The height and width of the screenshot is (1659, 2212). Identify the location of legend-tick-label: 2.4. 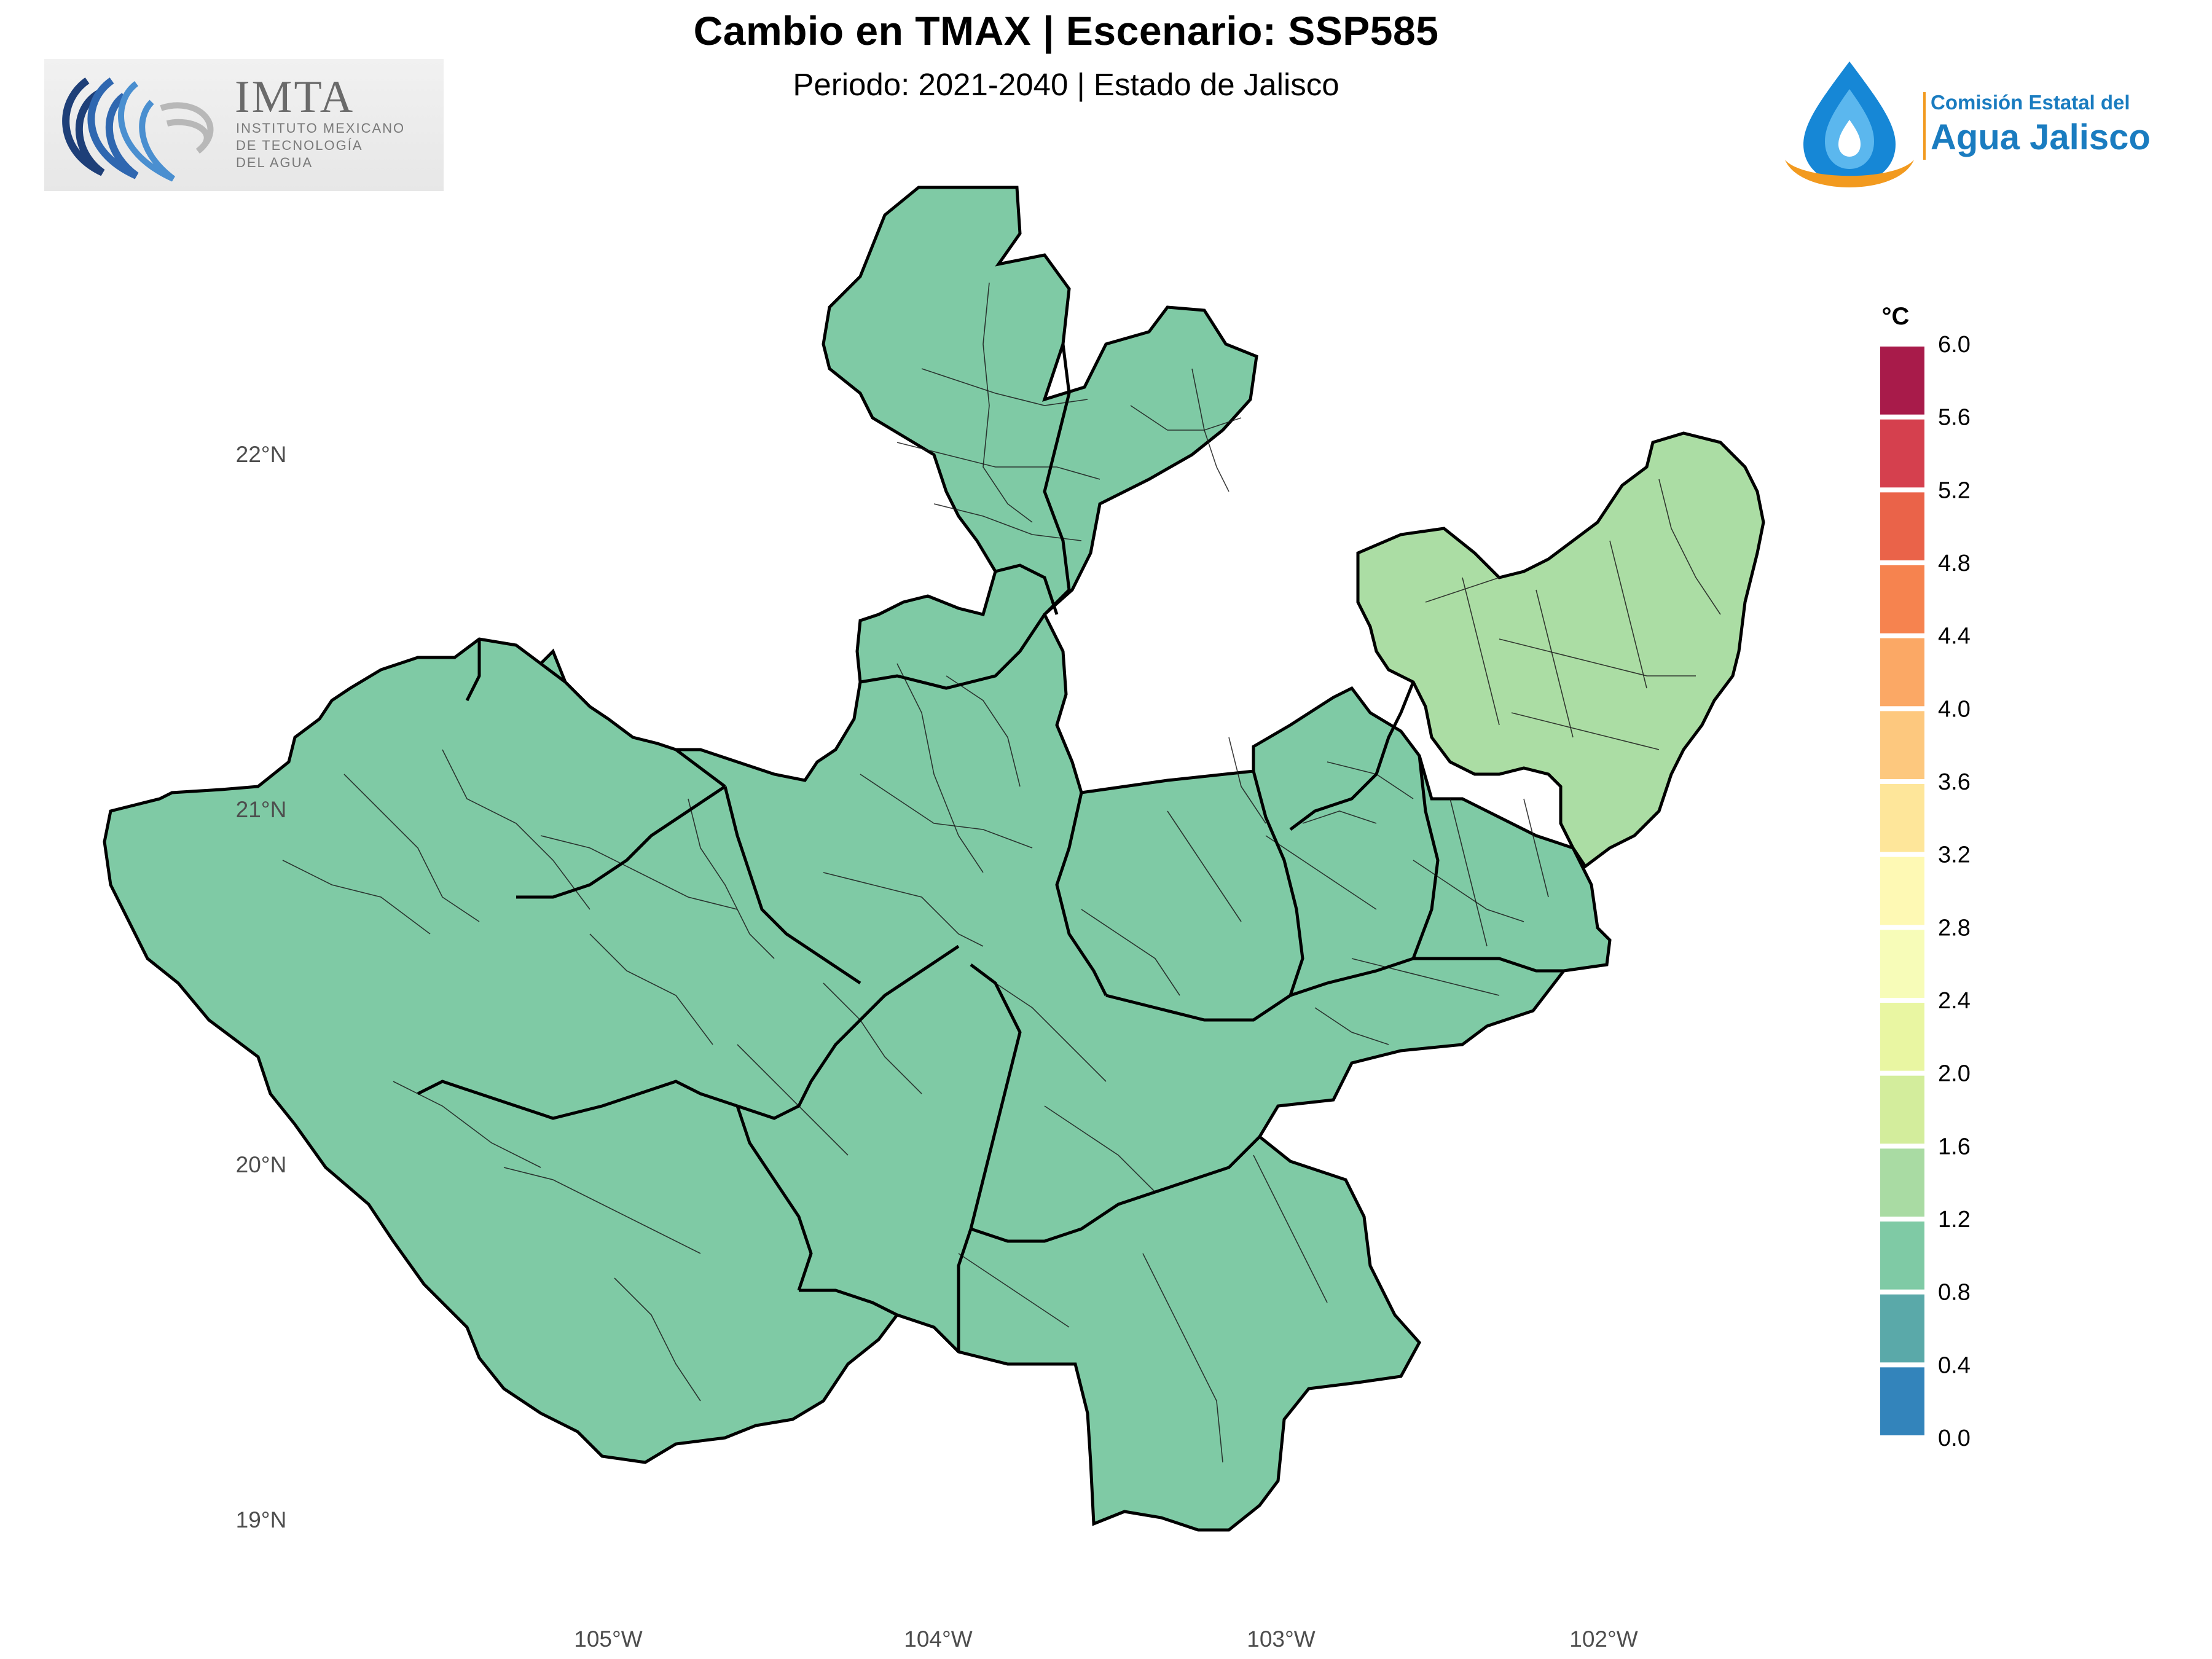
(1954, 1001).